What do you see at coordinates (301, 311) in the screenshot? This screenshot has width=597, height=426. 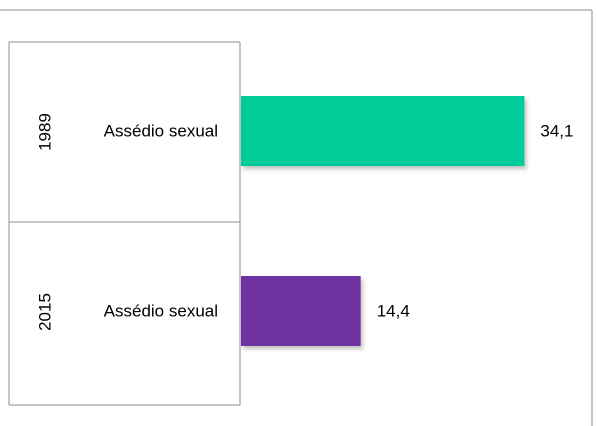 I see `bar-2015-assedio-sexual` at bounding box center [301, 311].